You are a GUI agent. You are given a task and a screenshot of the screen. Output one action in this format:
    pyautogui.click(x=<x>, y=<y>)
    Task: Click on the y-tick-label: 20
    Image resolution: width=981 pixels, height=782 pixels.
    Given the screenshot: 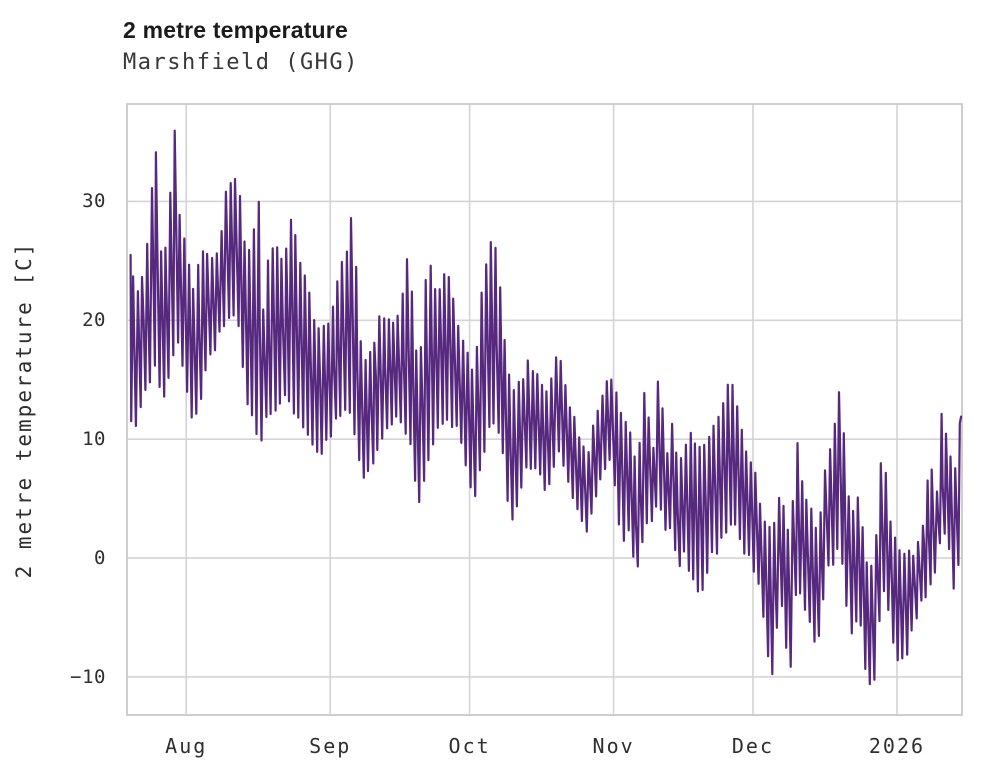 What is the action you would take?
    pyautogui.click(x=94, y=320)
    